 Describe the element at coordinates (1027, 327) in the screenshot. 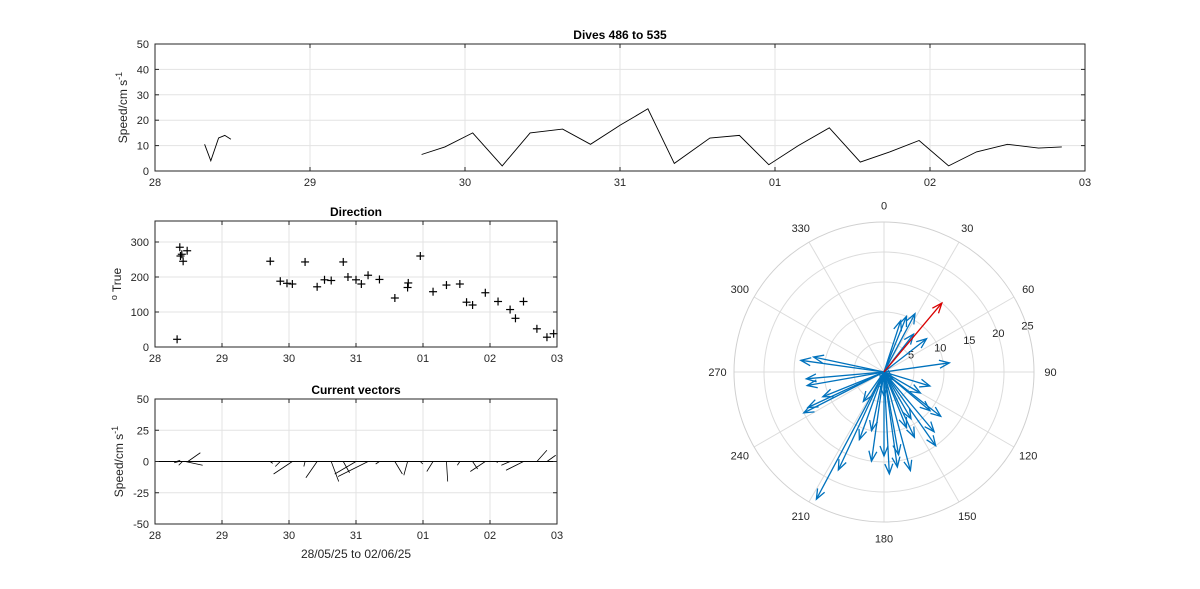

I see `polar-radius-label: 25` at that location.